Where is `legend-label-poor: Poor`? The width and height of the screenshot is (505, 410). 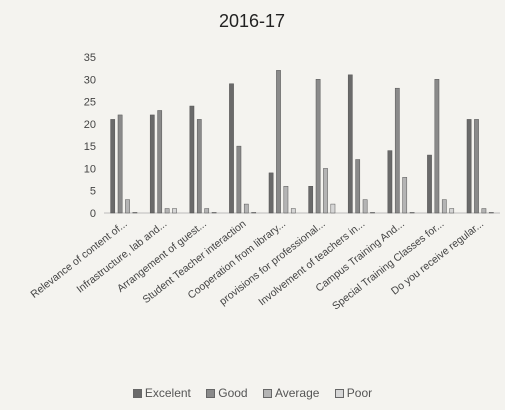
legend-label-poor: Poor is located at coordinates (359, 393).